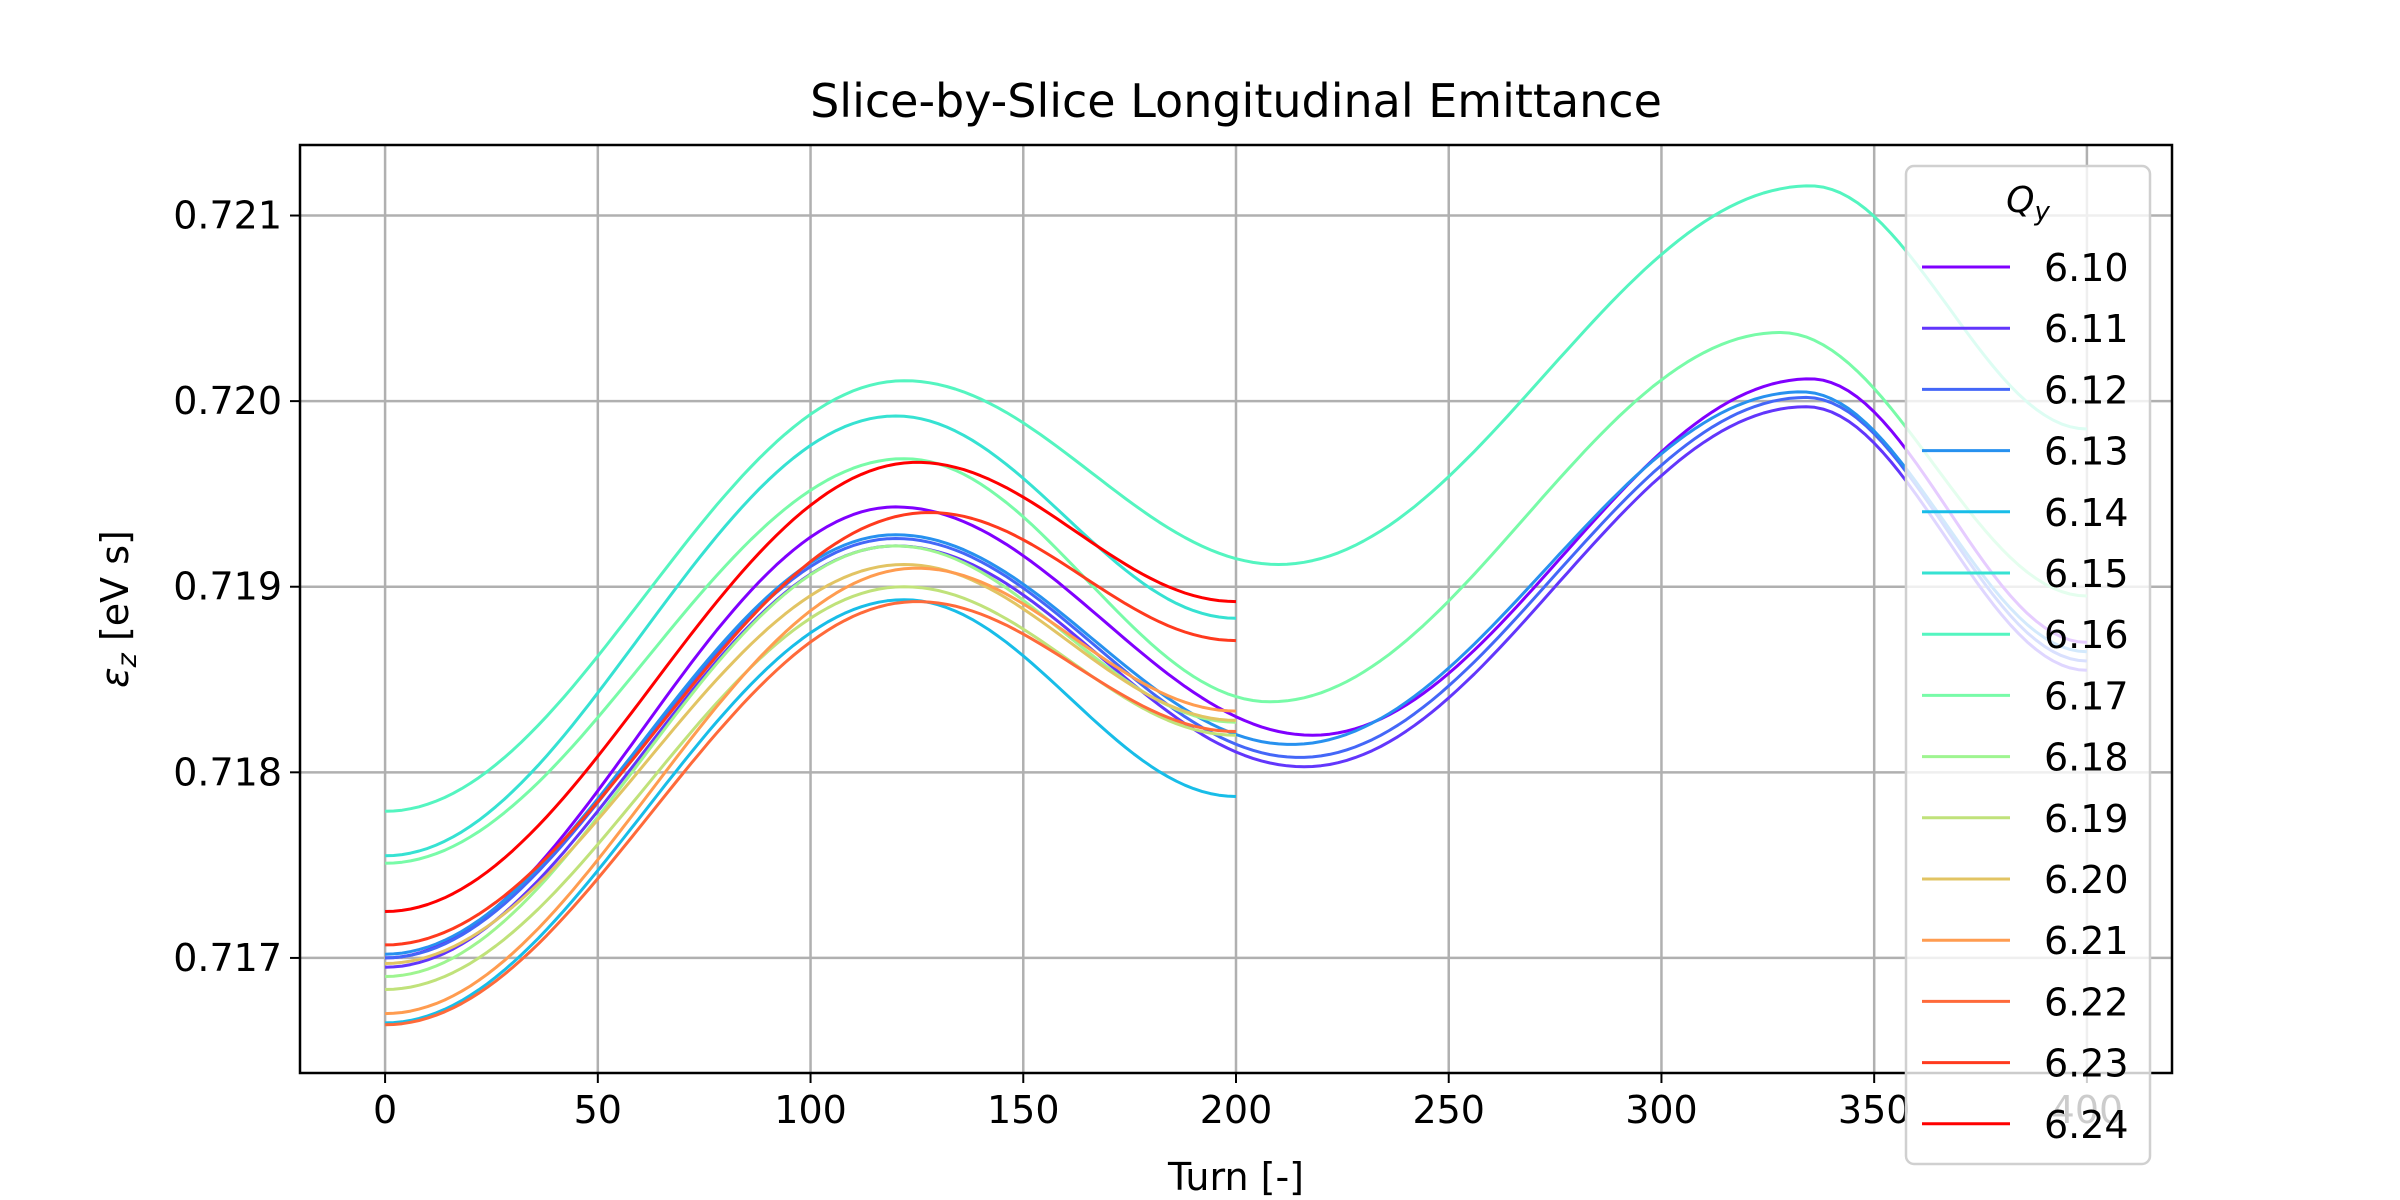  Describe the element at coordinates (2086, 329) in the screenshot. I see `legend-label: 6.11` at that location.